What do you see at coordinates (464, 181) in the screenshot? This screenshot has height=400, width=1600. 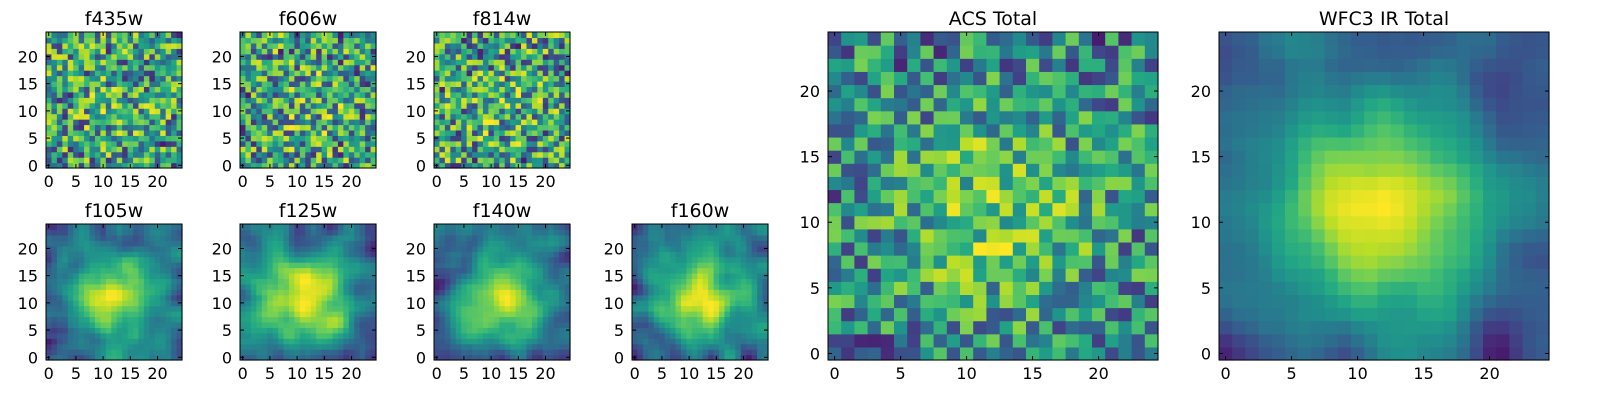 I see `x-tick-label: 5` at bounding box center [464, 181].